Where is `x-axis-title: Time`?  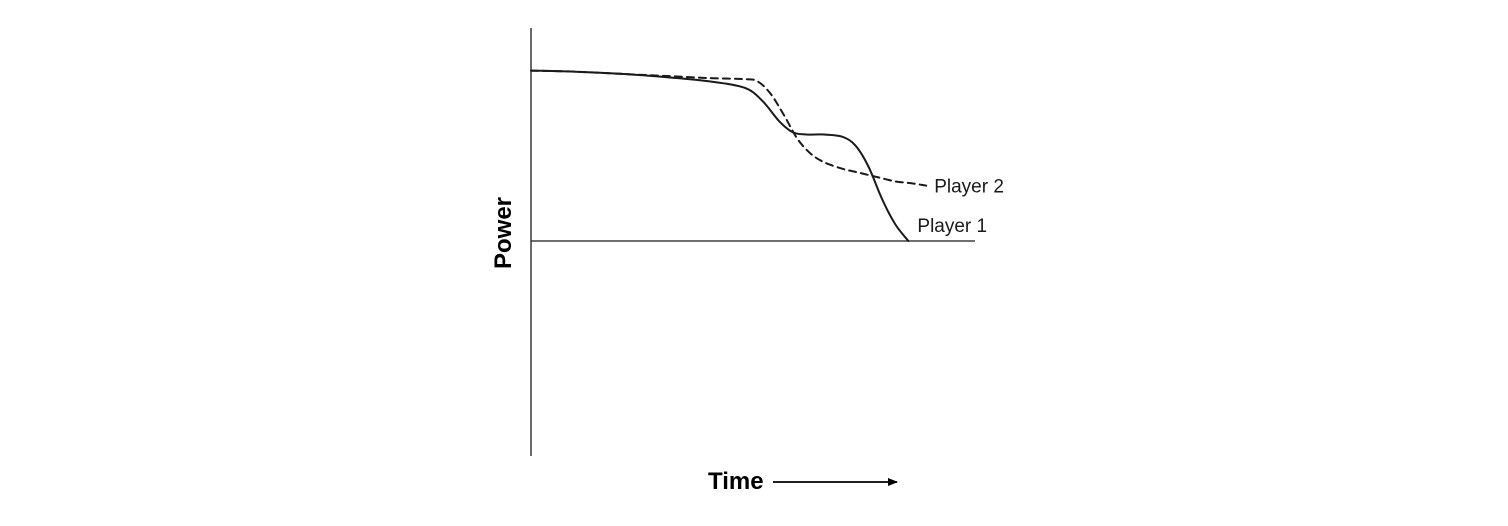 x-axis-title: Time is located at coordinates (736, 481).